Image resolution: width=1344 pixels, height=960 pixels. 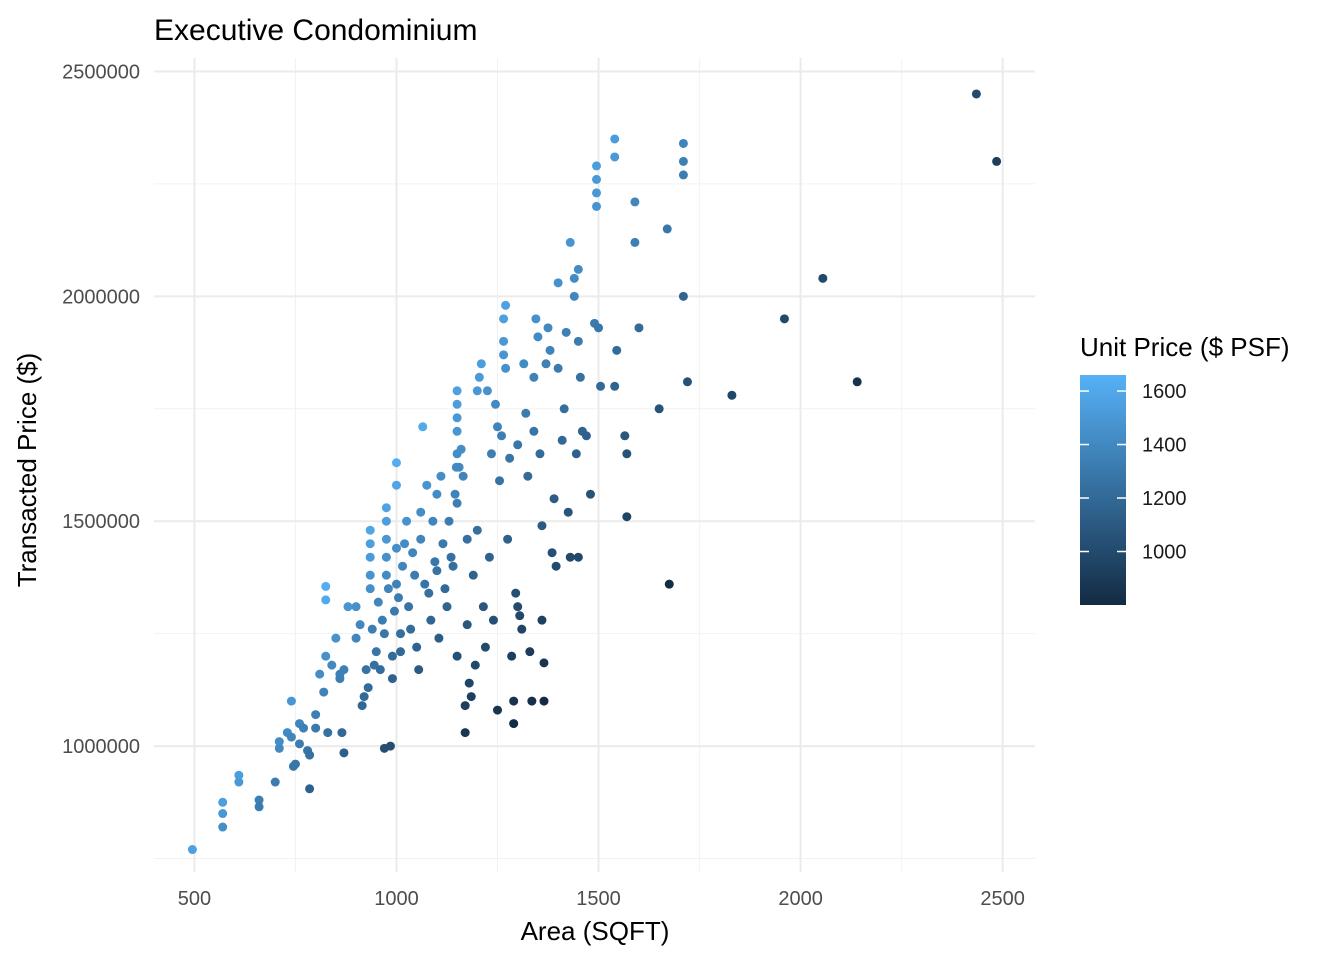 What do you see at coordinates (598, 899) in the screenshot?
I see `x-tick-label: 1500` at bounding box center [598, 899].